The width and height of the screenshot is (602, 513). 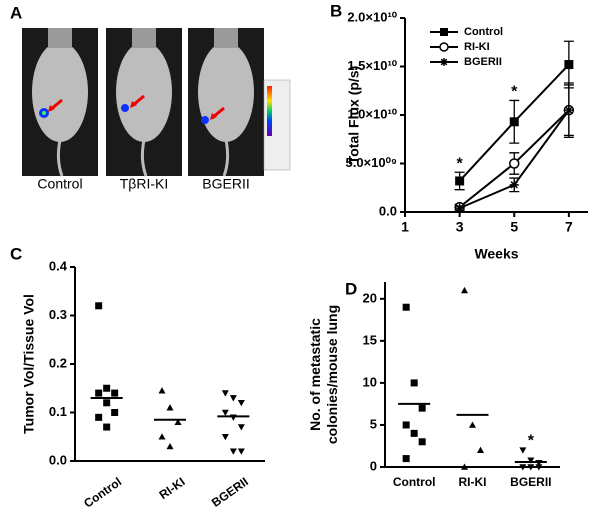 What do you see at coordinates (483, 62) in the screenshot?
I see `legend-label: BGERII` at bounding box center [483, 62].